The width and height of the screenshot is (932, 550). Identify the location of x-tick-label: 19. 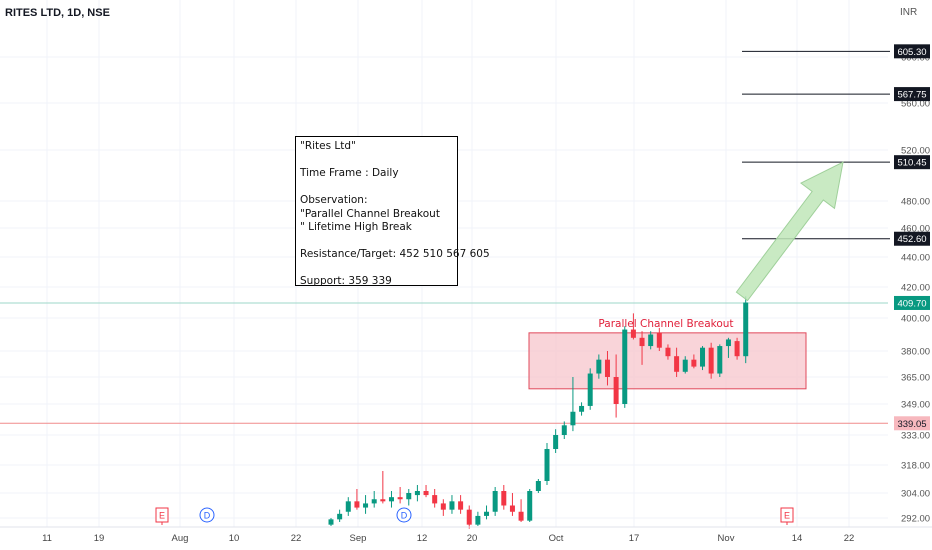
(99, 538).